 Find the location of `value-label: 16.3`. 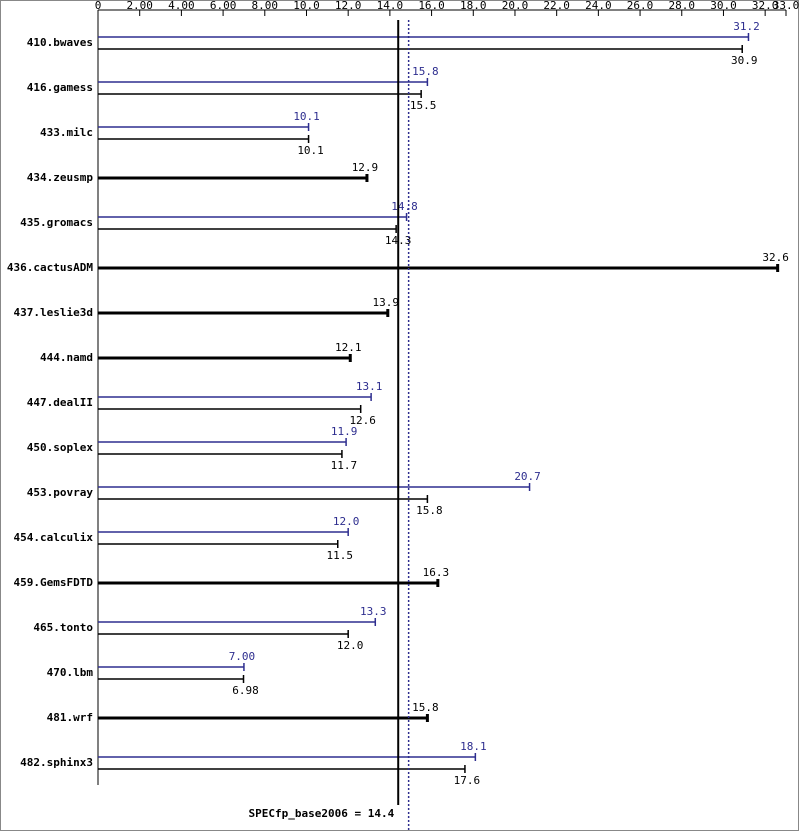

value-label: 16.3 is located at coordinates (436, 572).